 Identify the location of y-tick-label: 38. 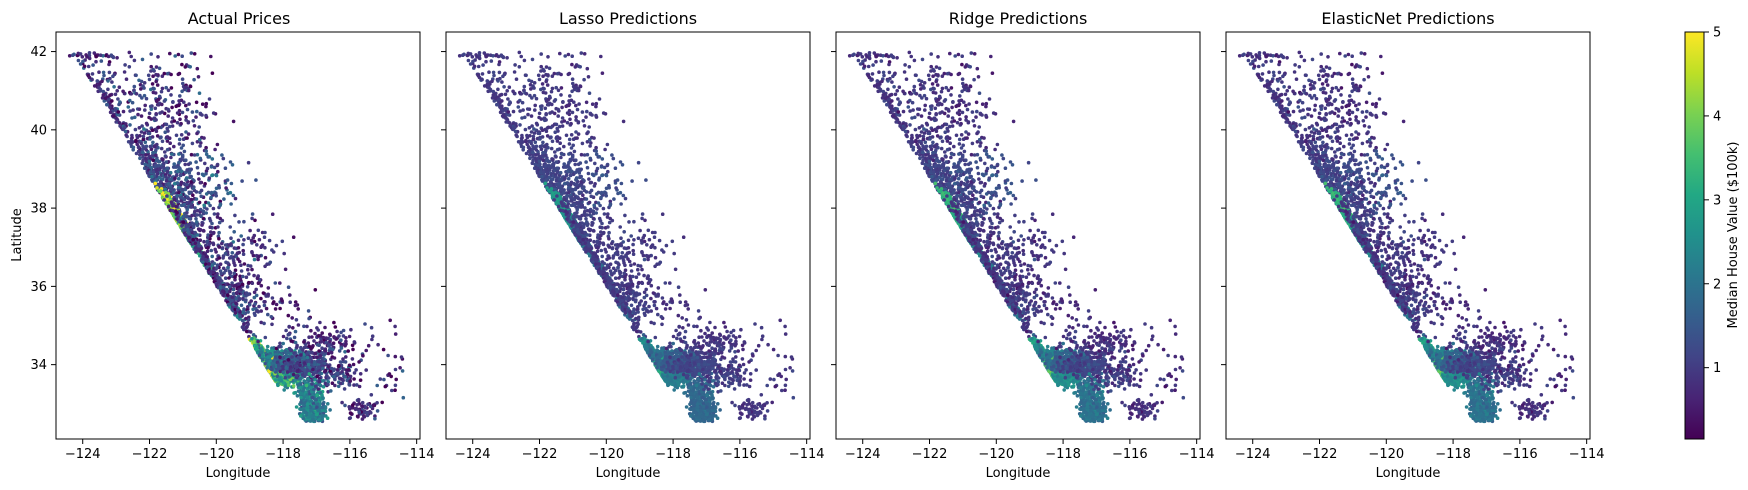
(38, 209).